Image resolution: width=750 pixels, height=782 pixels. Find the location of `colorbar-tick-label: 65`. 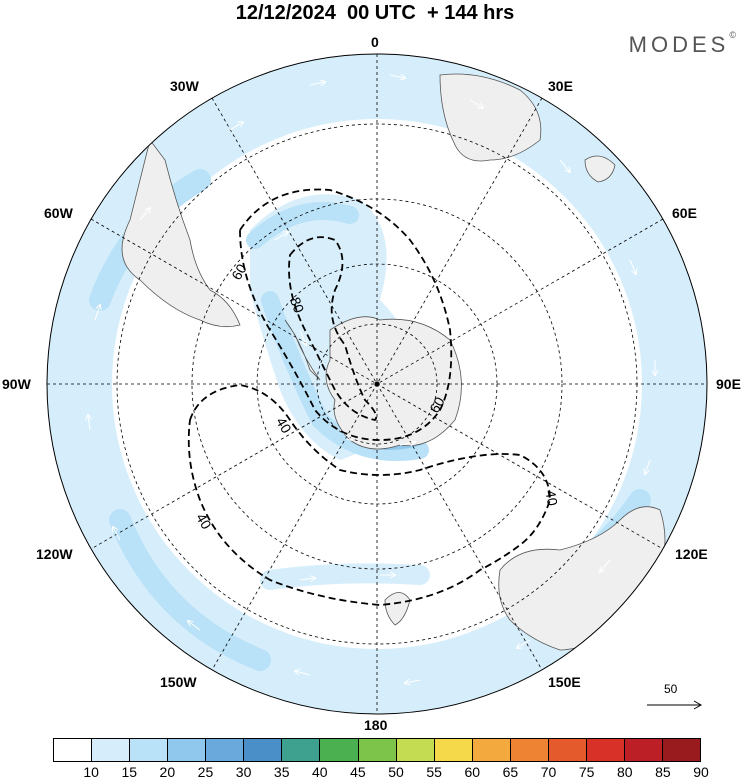

colorbar-tick-label: 65 is located at coordinates (510, 772).